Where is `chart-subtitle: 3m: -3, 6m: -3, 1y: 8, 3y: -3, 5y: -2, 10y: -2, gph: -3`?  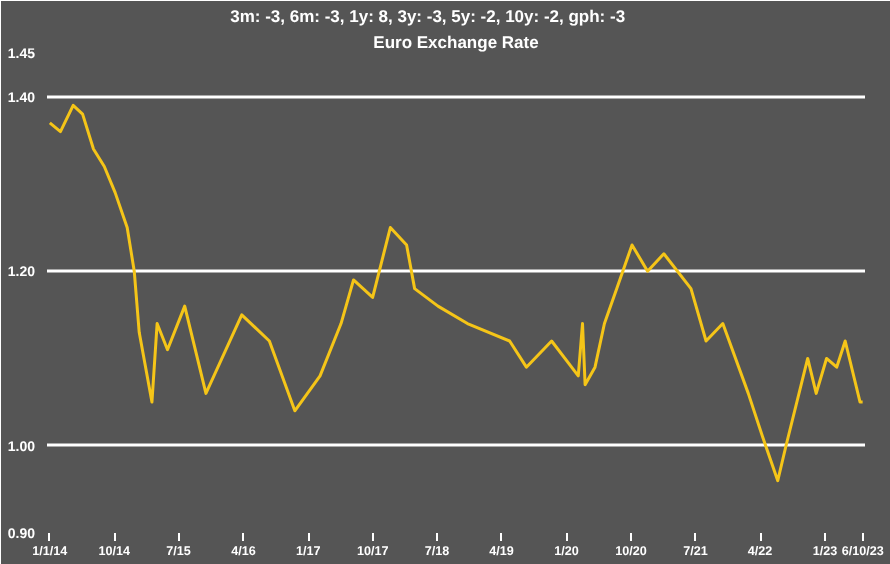 chart-subtitle: 3m: -3, 6m: -3, 1y: 8, 3y: -3, 5y: -2, 10y: -2, gph: -3 is located at coordinates (428, 16).